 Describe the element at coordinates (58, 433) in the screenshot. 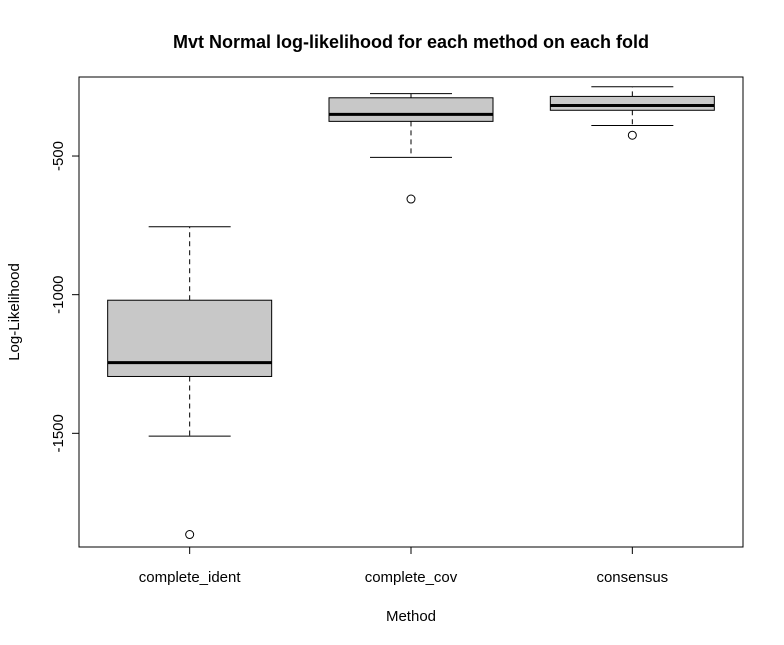

I see `y-tick-label: -1500` at that location.